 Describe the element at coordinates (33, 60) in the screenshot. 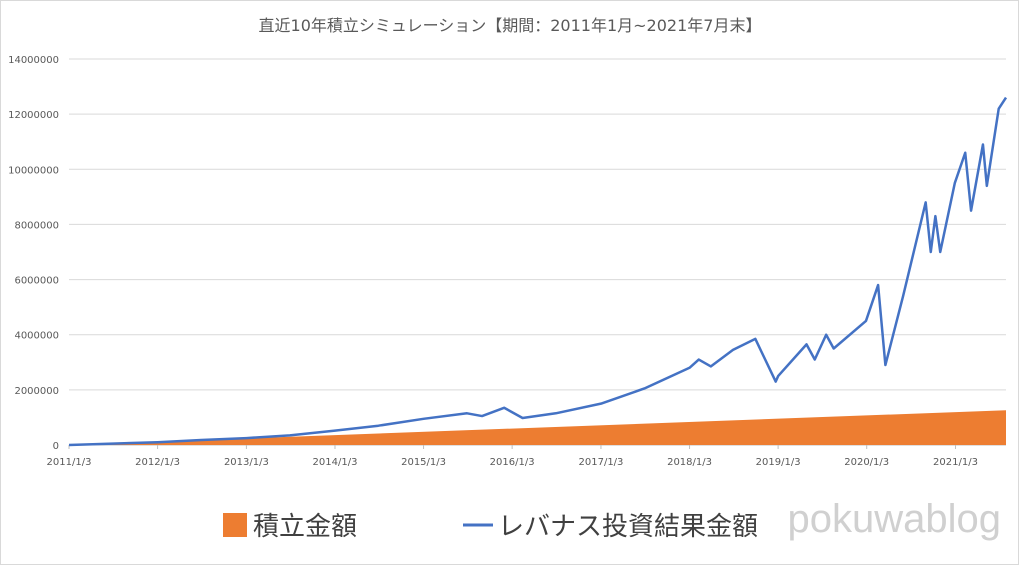

I see `y-tick-label: 14000000` at that location.